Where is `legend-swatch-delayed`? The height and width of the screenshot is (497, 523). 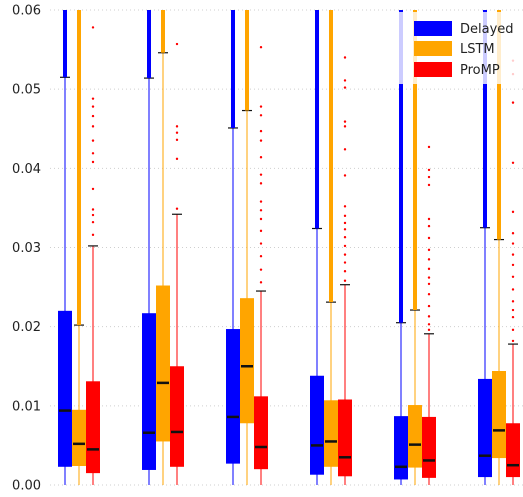
legend-swatch-delayed is located at coordinates (433, 28).